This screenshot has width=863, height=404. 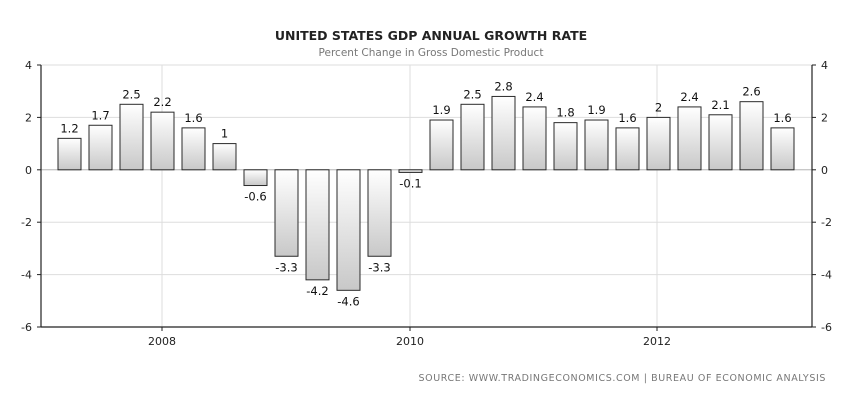 What do you see at coordinates (826, 275) in the screenshot?
I see `y-tick-label-right: -4` at bounding box center [826, 275].